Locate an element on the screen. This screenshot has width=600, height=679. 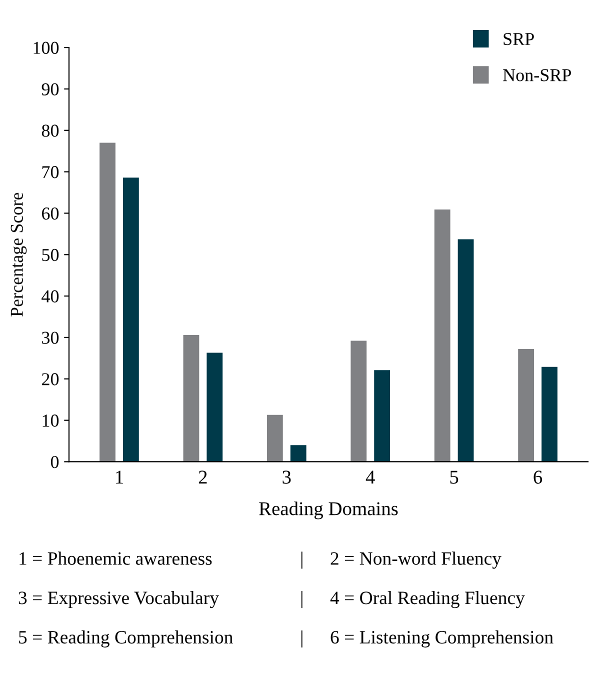
text: 2 = Non-word Fluency is located at coordinates (416, 560).